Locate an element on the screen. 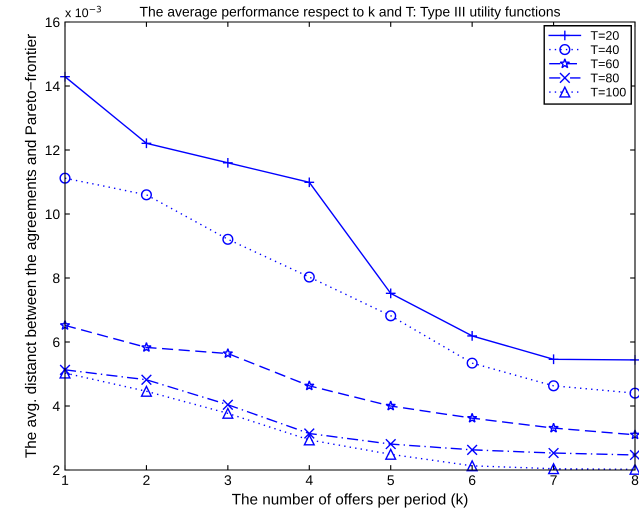  x-axis-title: The number of offers per period (k) is located at coordinates (350, 500).